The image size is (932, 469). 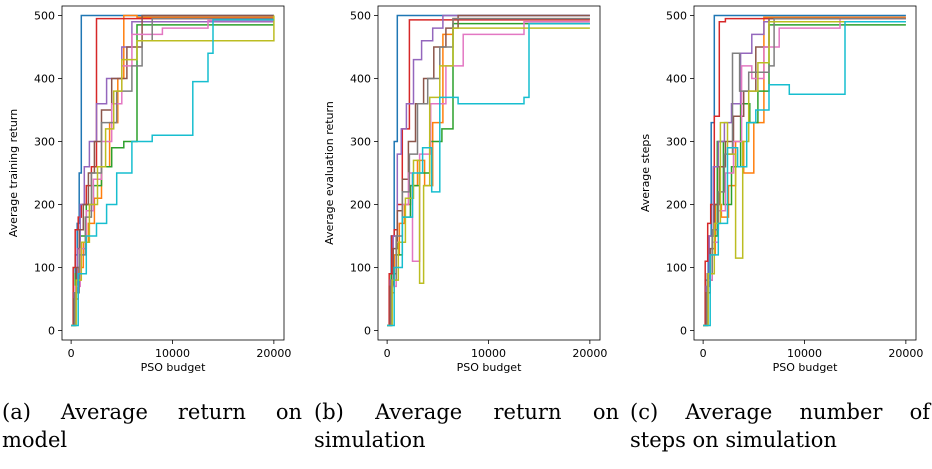 I want to click on y-axis-label: Average steps, so click(x=645, y=173).